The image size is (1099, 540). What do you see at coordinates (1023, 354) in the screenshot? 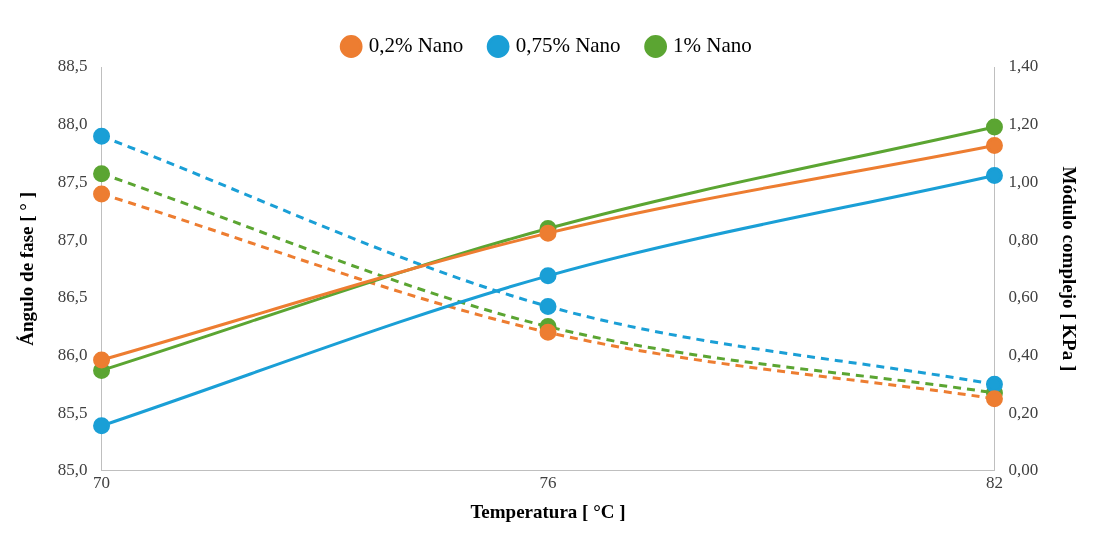
I see `y2-tick-label: 0,40` at bounding box center [1023, 354].